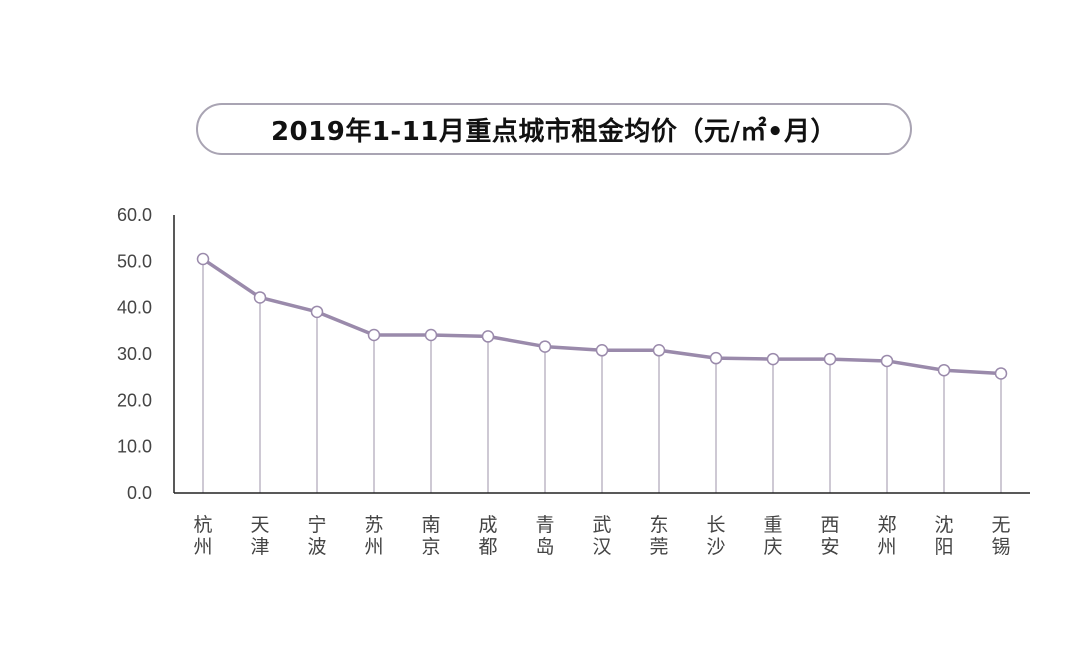 This screenshot has width=1080, height=672. Describe the element at coordinates (602, 316) in the screenshot. I see `data-points` at that location.